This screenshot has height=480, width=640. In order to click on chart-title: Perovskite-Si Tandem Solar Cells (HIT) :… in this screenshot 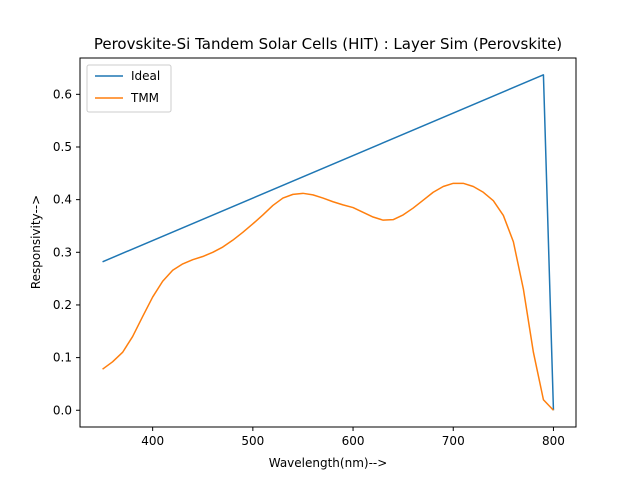, I will do `click(328, 44)`.